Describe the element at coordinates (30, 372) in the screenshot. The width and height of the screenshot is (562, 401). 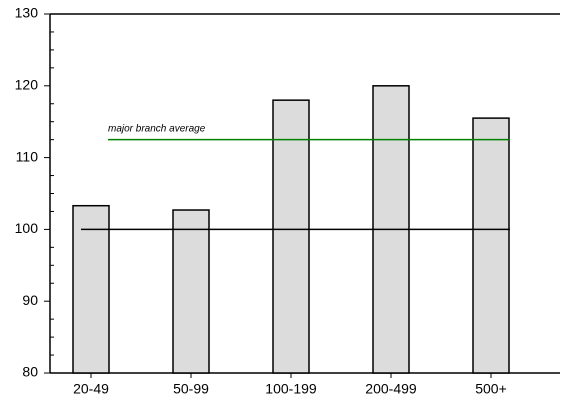
I see `y-tick-label: 80` at that location.